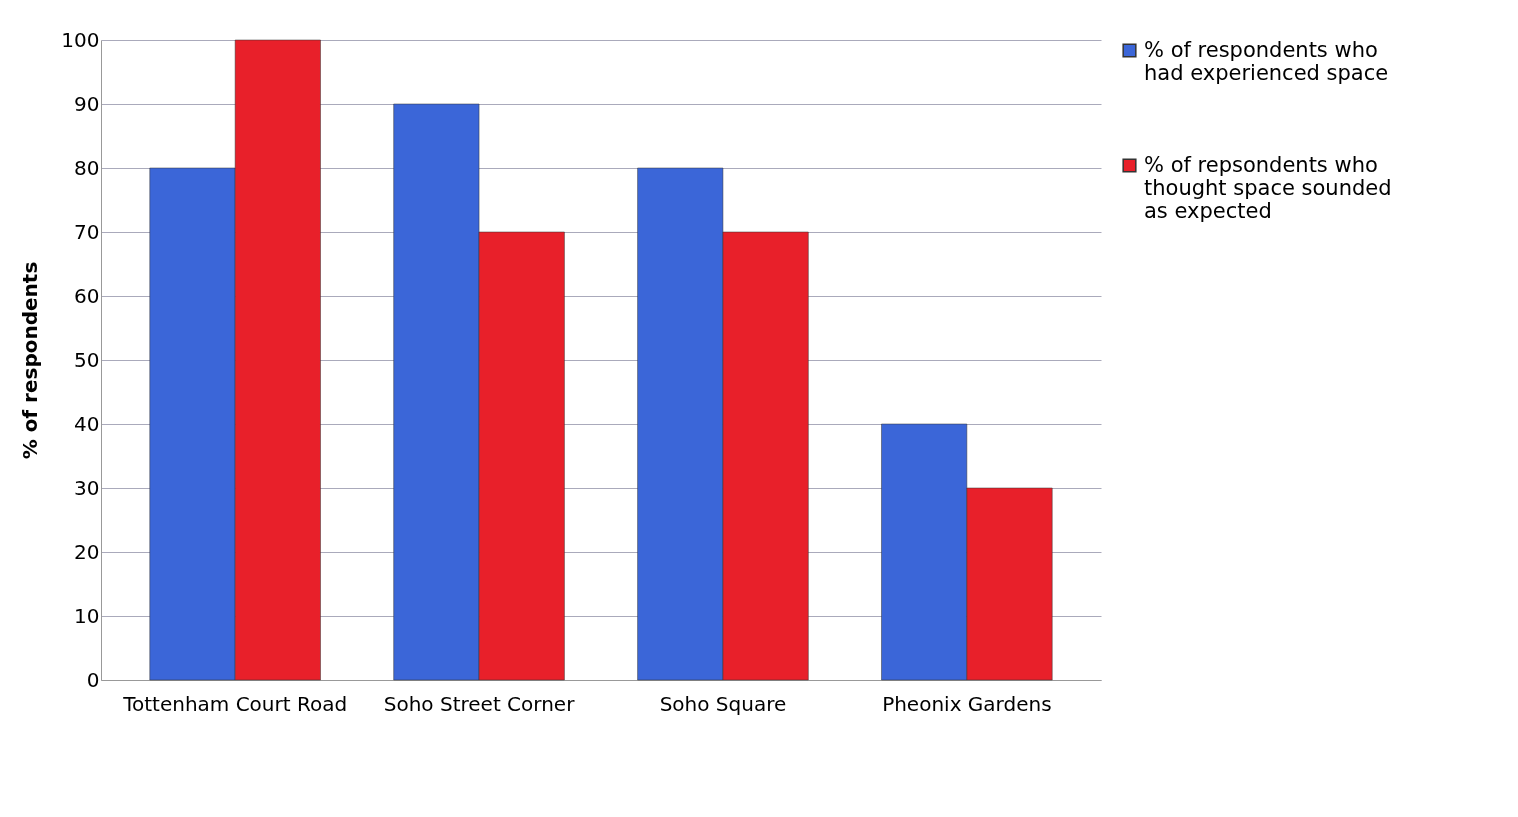 This screenshot has height=817, width=1518. What do you see at coordinates (87, 423) in the screenshot?
I see `y-tick-label: 40` at bounding box center [87, 423].